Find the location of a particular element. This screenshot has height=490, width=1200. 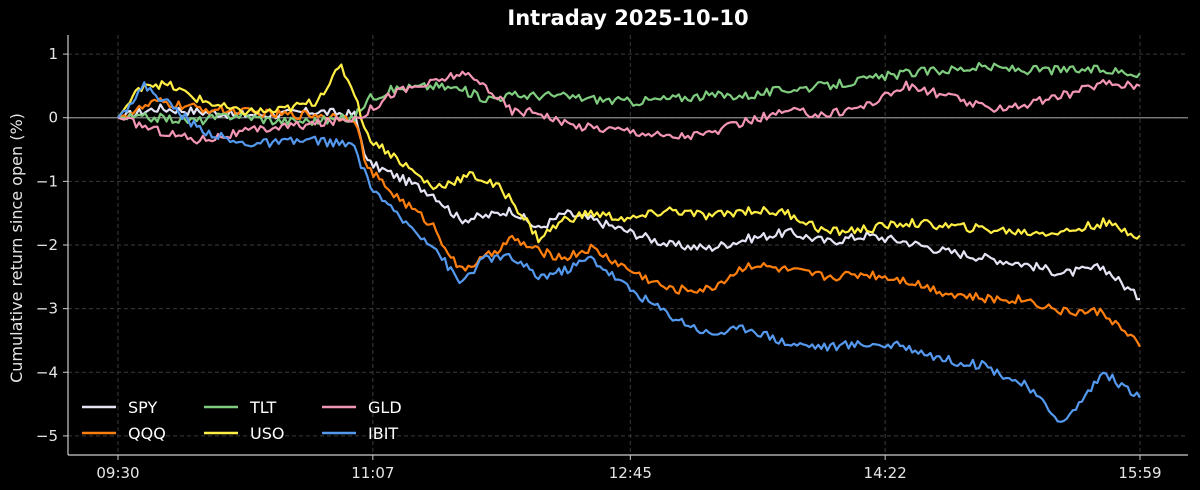

legend-label: USO is located at coordinates (267, 433).